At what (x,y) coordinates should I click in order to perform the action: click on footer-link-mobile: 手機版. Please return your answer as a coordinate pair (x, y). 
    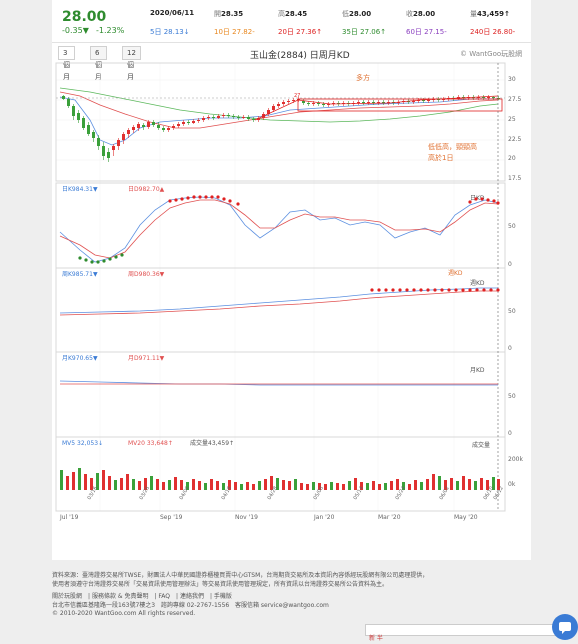
    Looking at the image, I should click on (222, 596).